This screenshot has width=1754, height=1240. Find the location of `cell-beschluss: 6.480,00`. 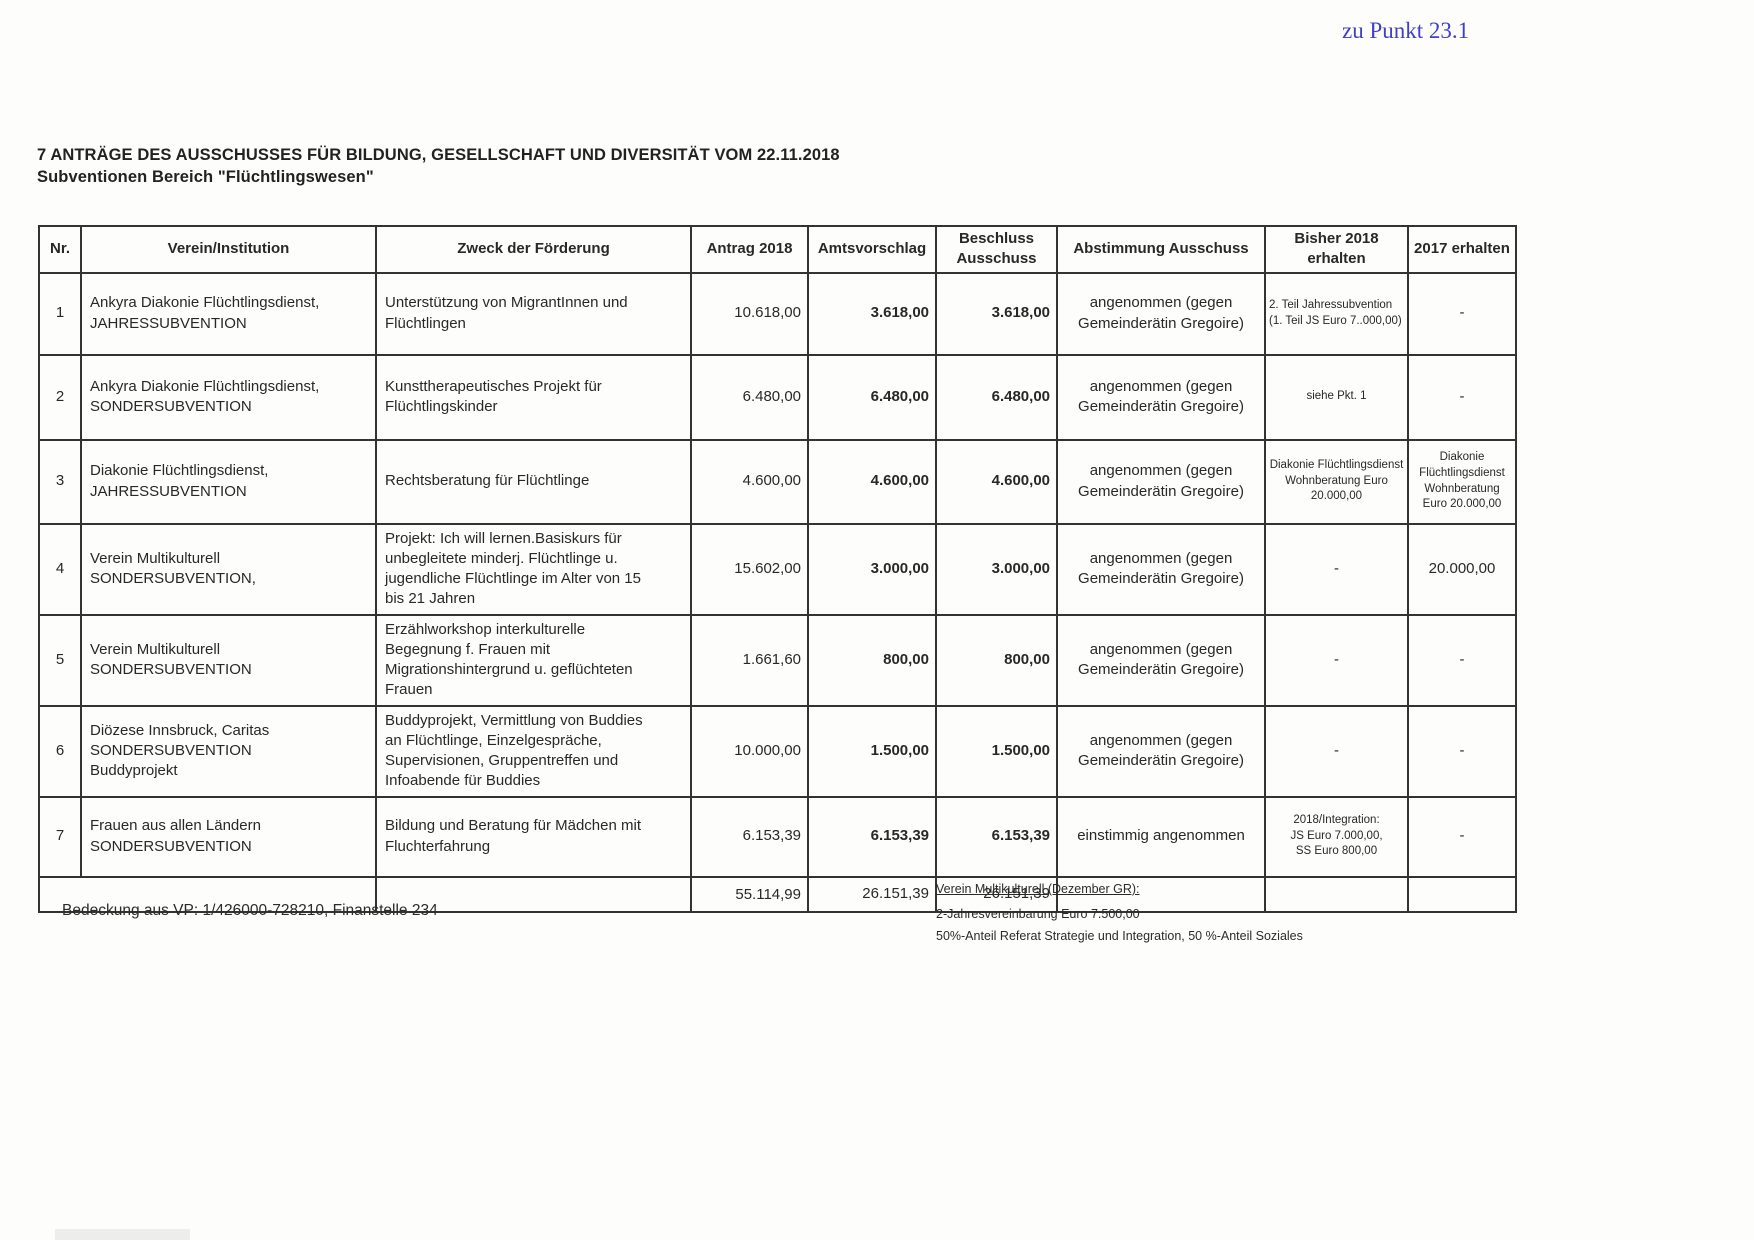

cell-beschluss: 6.480,00 is located at coordinates (996, 397).